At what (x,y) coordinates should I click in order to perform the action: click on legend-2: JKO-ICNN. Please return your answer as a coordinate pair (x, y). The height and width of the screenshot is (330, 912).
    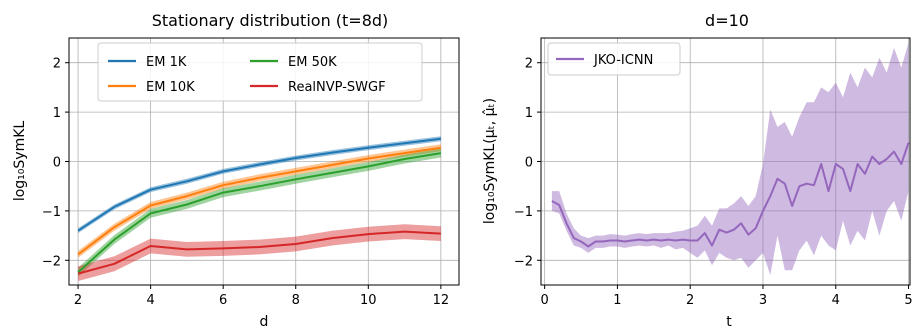
    Looking at the image, I should click on (614, 59).